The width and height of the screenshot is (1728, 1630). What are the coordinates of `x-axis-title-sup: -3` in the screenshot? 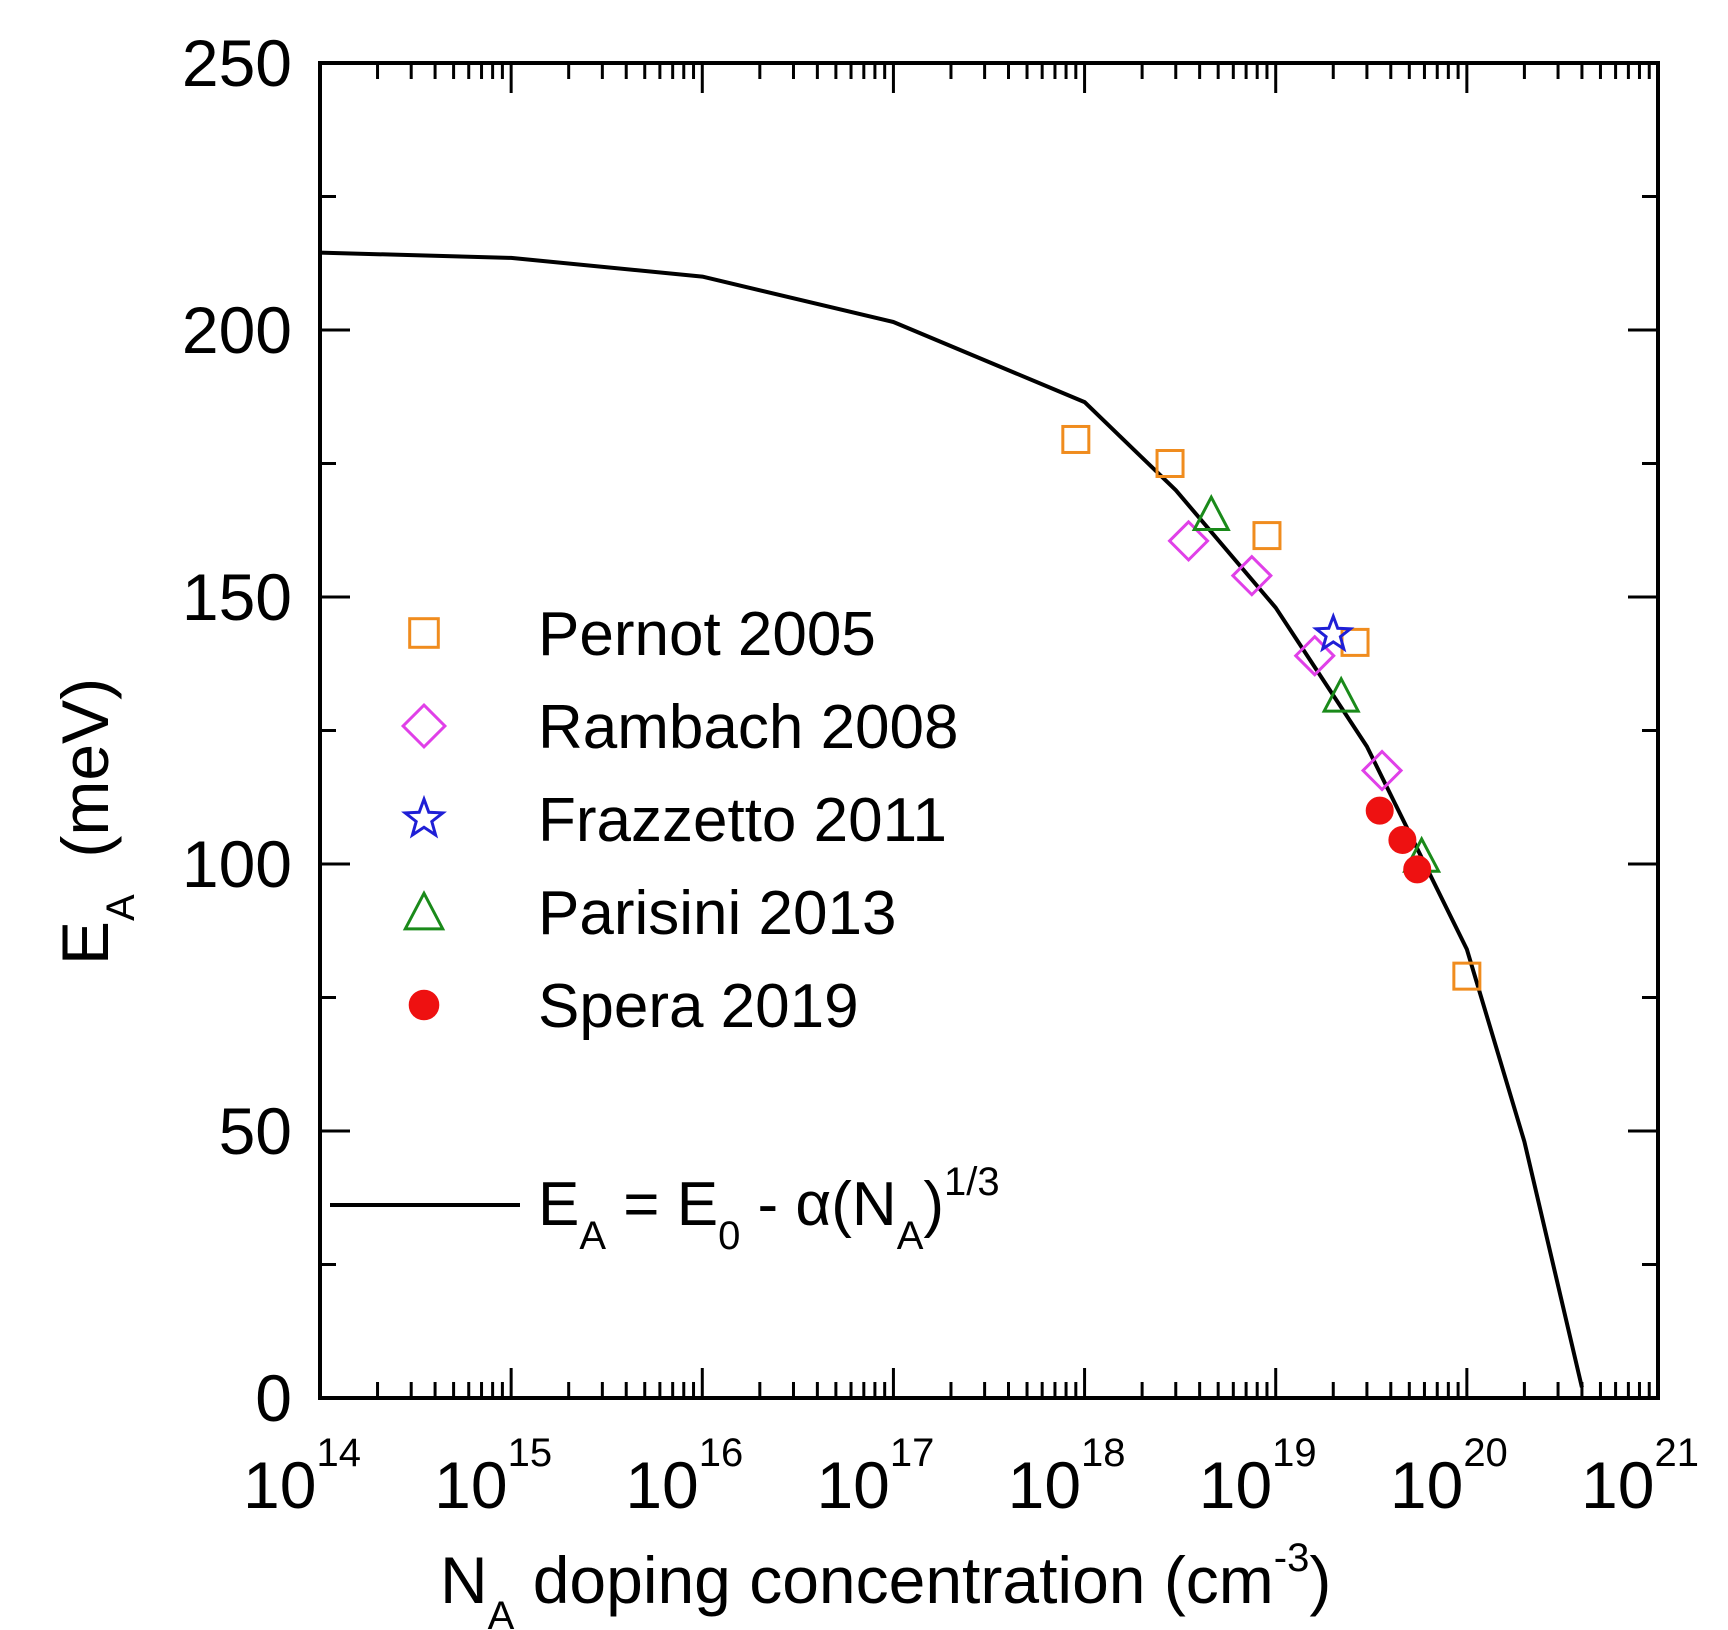 It's located at (1292, 1558).